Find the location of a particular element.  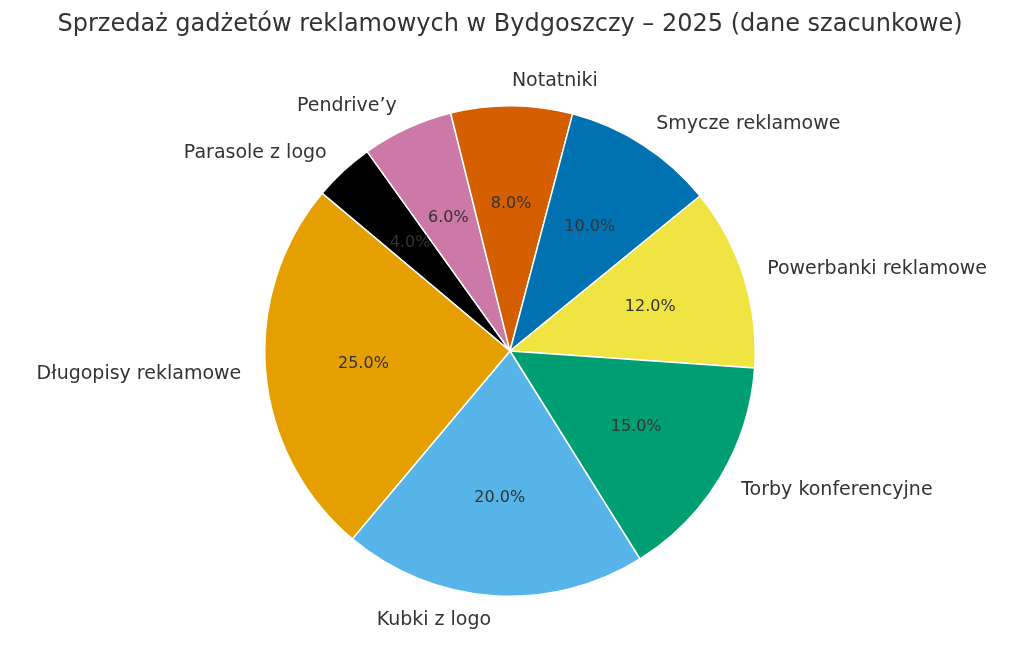

data-label: 15.0% is located at coordinates (636, 425).